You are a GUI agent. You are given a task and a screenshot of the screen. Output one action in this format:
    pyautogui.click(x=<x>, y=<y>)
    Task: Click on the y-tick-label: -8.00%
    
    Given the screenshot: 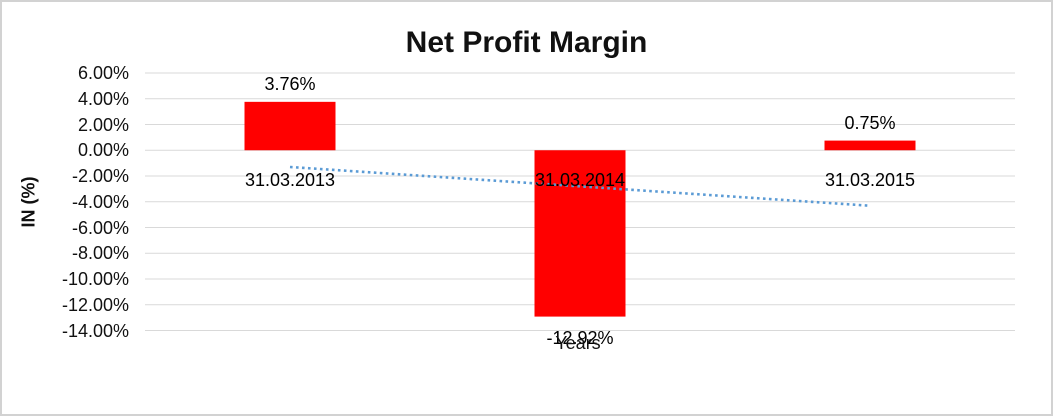 What is the action you would take?
    pyautogui.click(x=100, y=253)
    